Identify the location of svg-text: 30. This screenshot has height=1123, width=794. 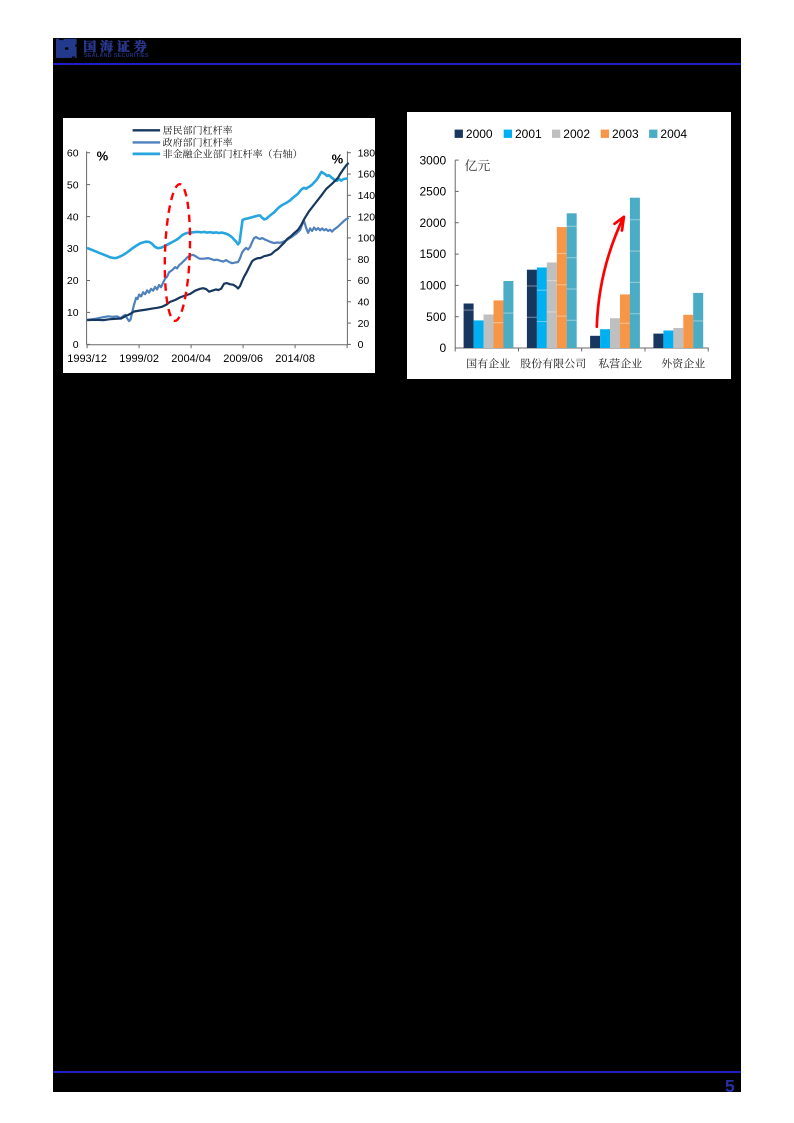
(73, 249).